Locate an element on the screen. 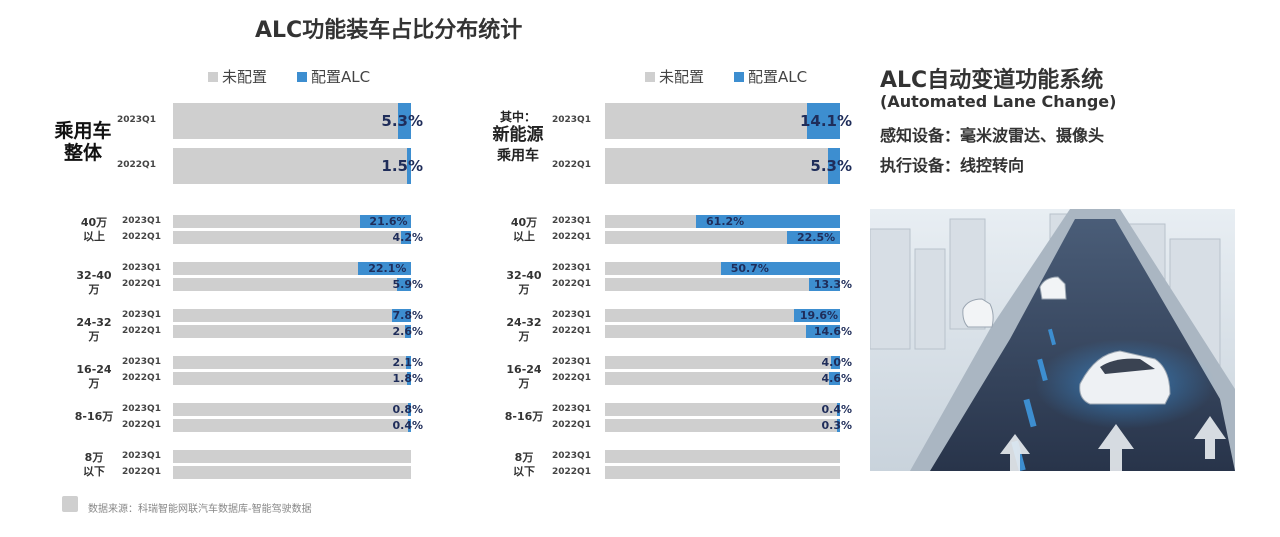 The width and height of the screenshot is (1280, 537). left-panel-label: 乘用车 整体 is located at coordinates (83, 142).